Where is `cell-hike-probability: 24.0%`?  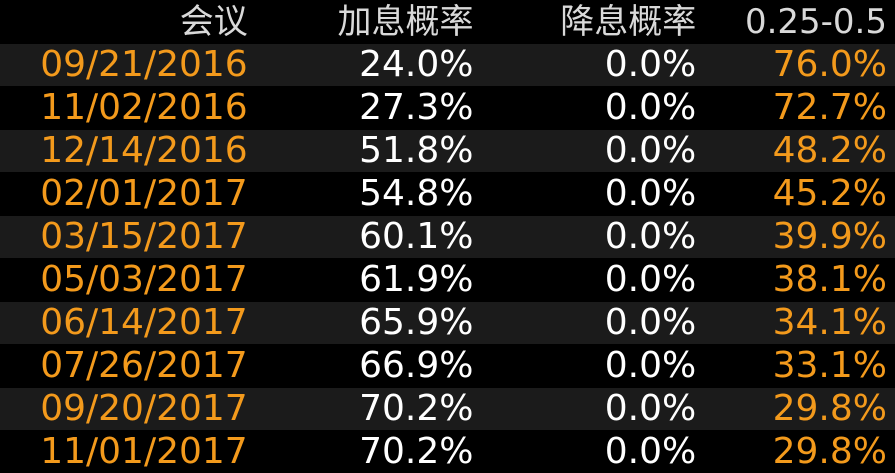 cell-hike-probability: 24.0% is located at coordinates (416, 64).